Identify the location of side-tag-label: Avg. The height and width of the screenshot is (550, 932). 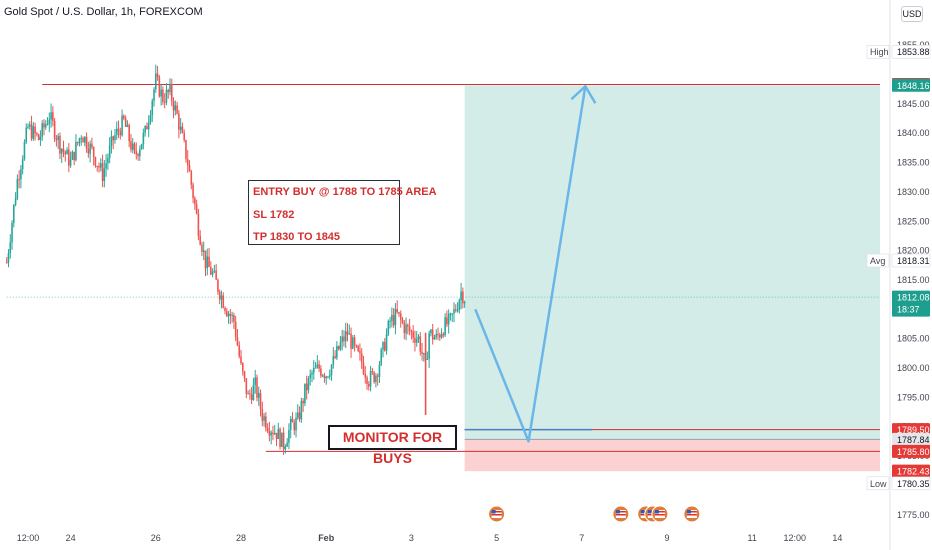
(877, 261).